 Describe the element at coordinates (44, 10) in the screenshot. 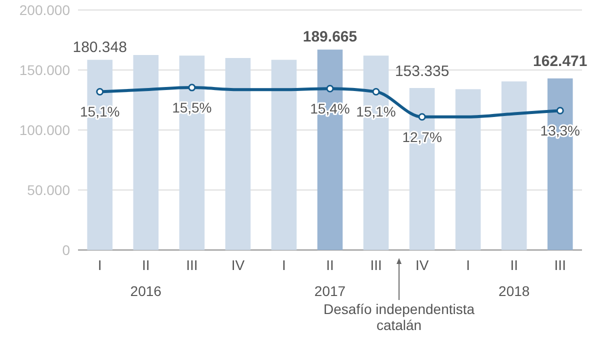

I see `y-tick-label: 200.000` at that location.